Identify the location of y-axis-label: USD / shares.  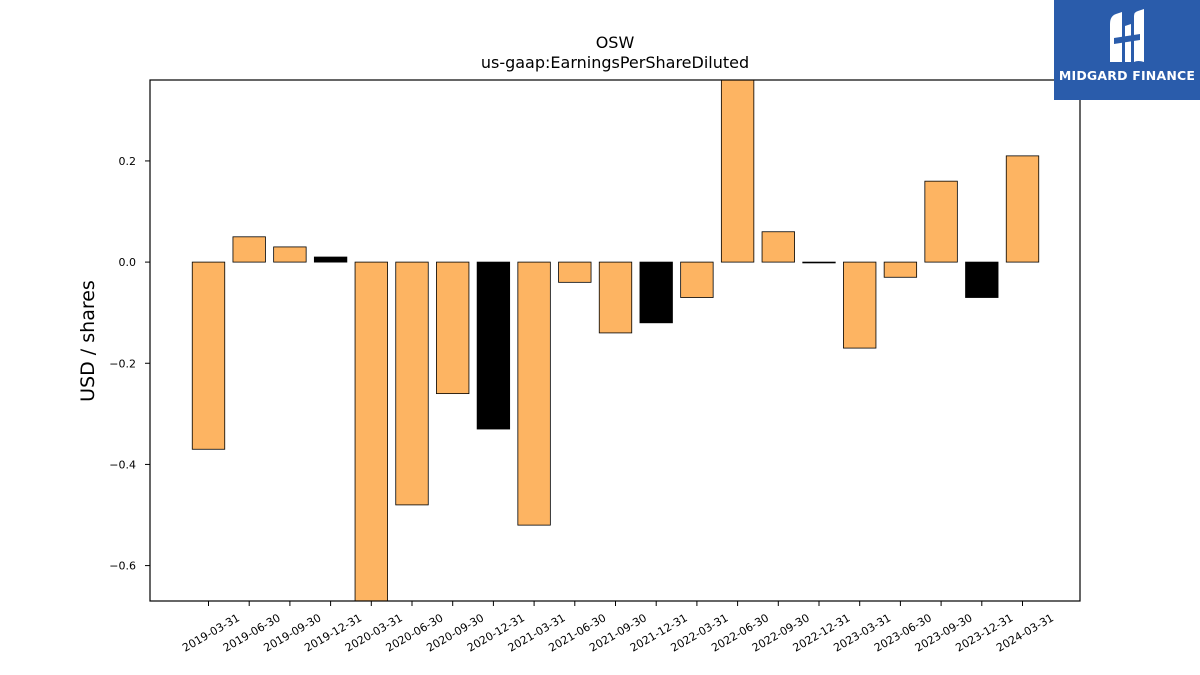
(88, 341).